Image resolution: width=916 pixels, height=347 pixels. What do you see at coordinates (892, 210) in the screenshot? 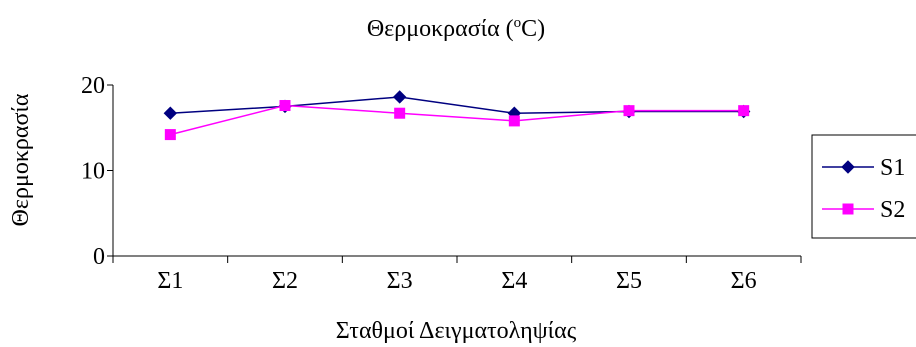
I see `legend-label: S2` at bounding box center [892, 210].